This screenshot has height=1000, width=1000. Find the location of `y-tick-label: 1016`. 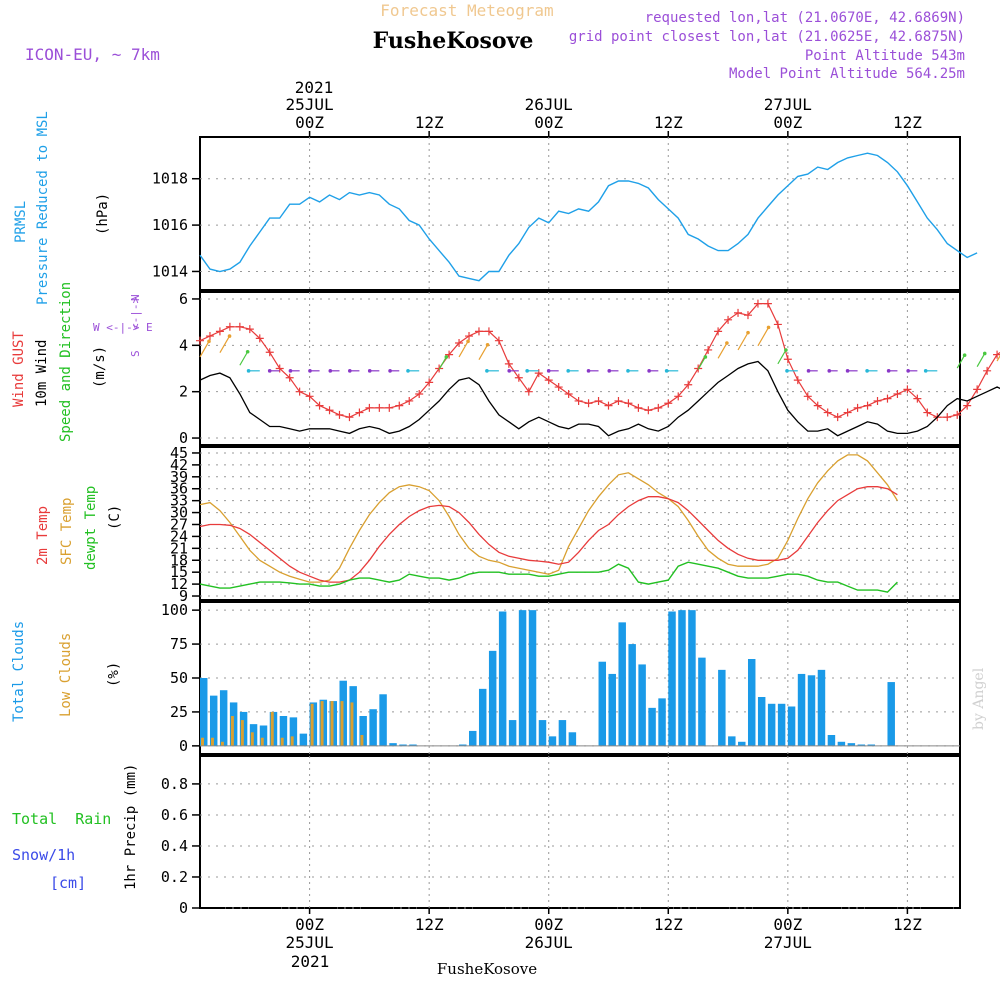

y-tick-label: 1016 is located at coordinates (170, 225).